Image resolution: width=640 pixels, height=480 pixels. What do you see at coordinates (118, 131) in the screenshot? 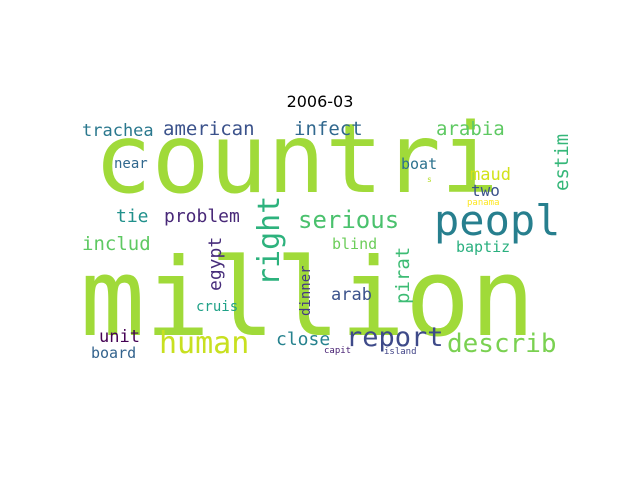
I see `word-trachea: trachea` at bounding box center [118, 131].